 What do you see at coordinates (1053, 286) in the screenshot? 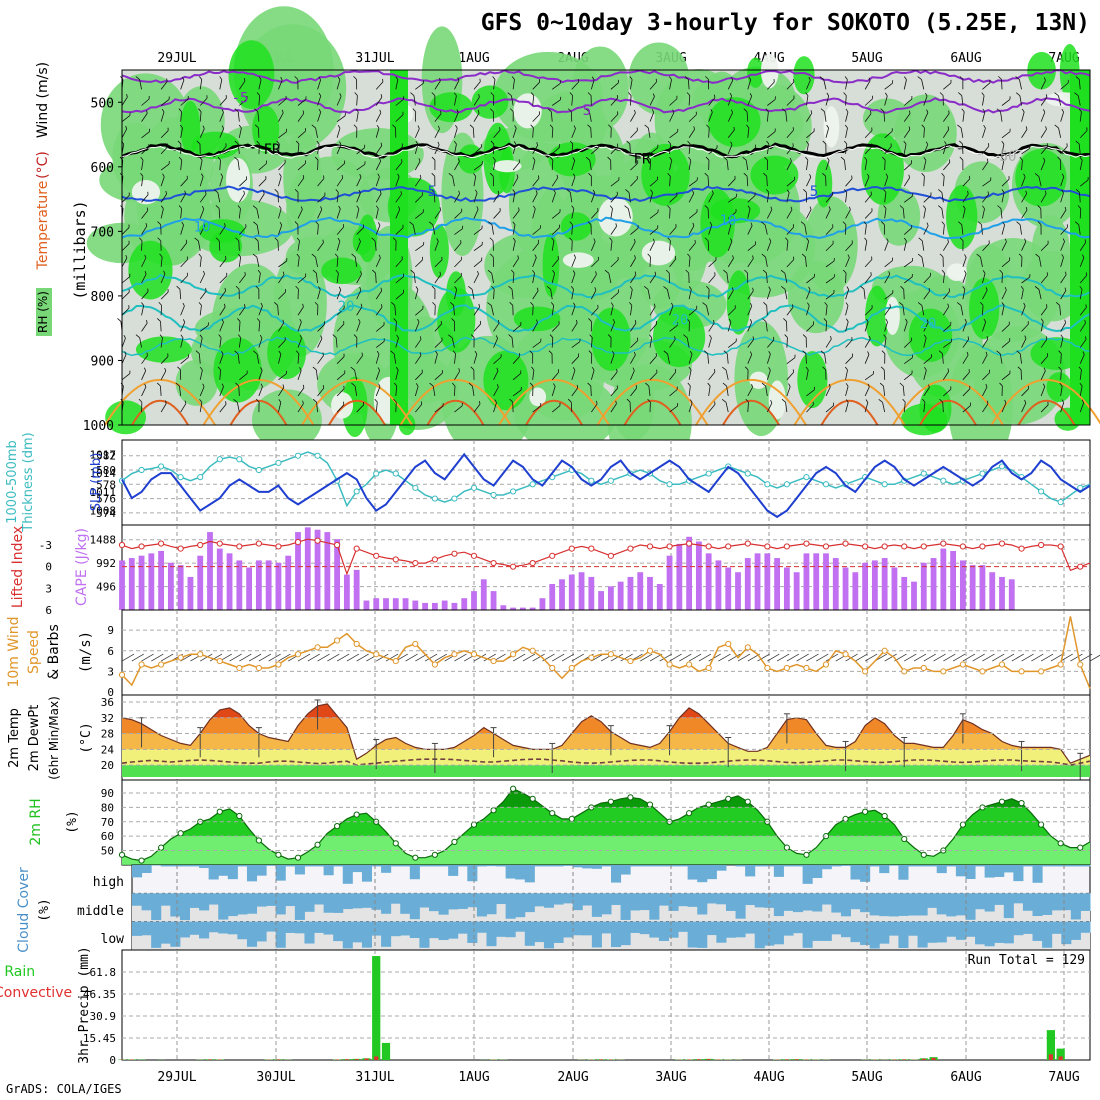
I see `rh-mid-region` at bounding box center [1053, 286].